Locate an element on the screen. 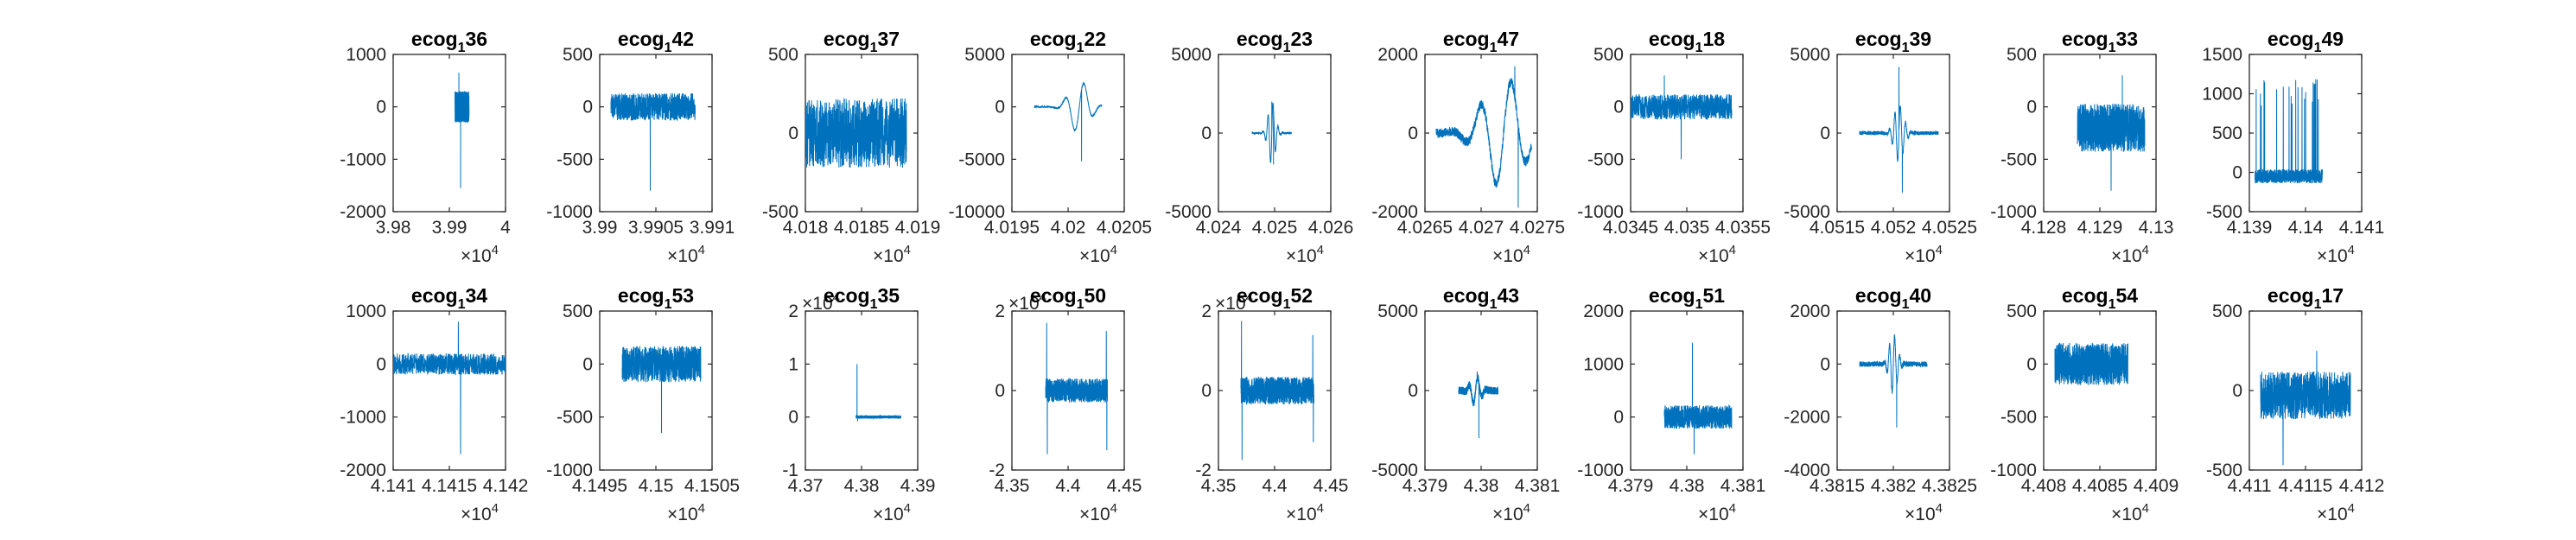 This screenshot has width=2576, height=540. y-tick-label: -10000 is located at coordinates (977, 212).